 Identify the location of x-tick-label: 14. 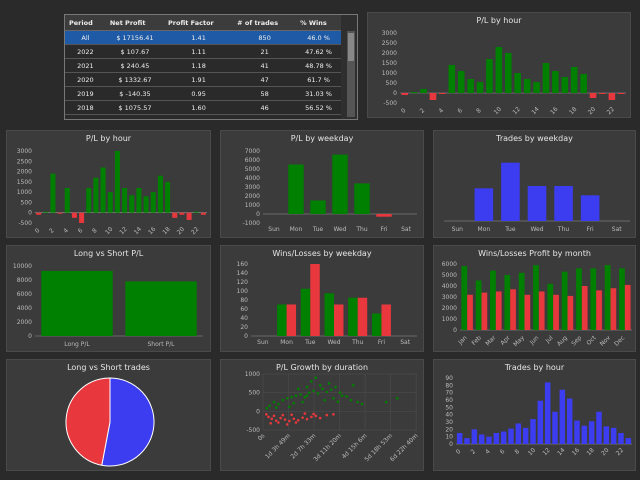
(138, 231).